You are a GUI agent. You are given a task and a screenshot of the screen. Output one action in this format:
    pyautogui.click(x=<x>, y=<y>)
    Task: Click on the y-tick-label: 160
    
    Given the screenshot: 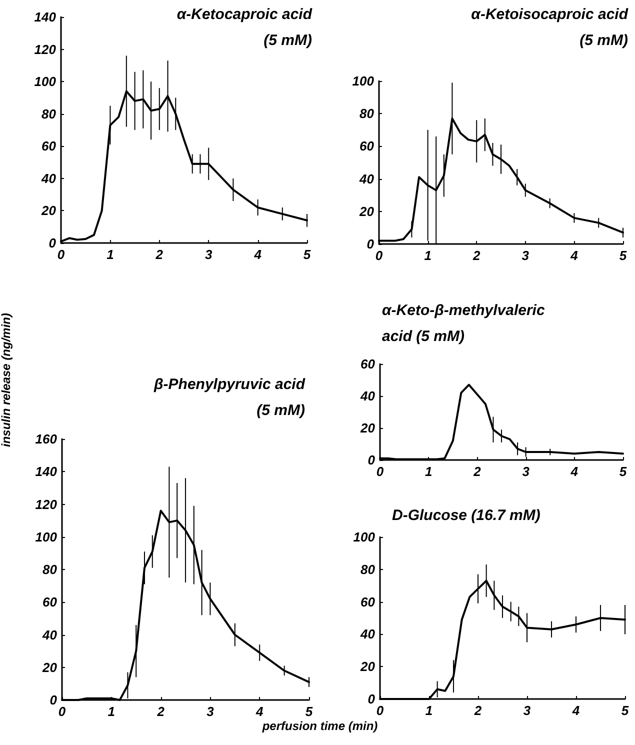 What is the action you would take?
    pyautogui.click(x=46, y=439)
    